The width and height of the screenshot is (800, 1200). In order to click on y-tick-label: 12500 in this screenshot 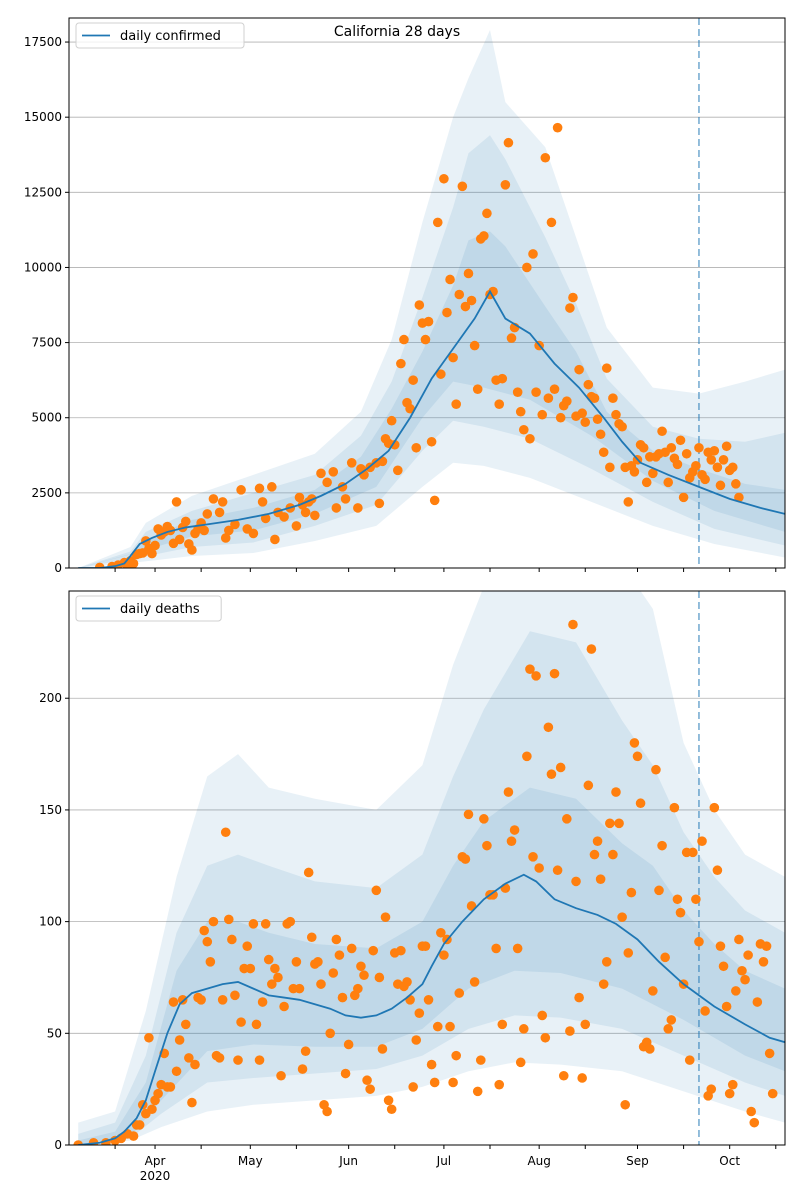, I will do `click(43, 192)`.